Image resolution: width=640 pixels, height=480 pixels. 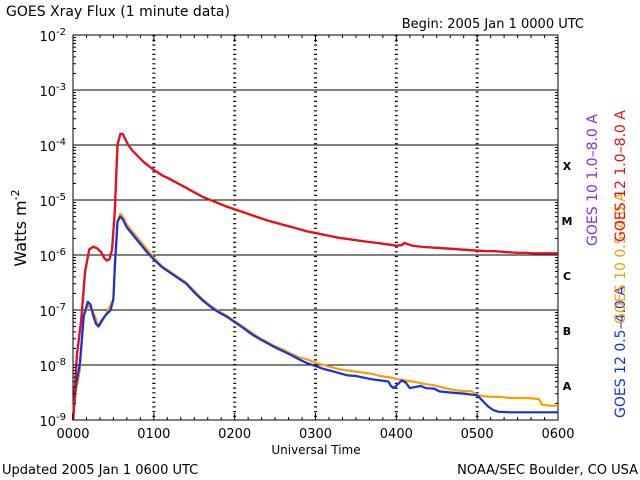 What do you see at coordinates (15, 194) in the screenshot?
I see `y-axis-label-exponent: -2` at bounding box center [15, 194].